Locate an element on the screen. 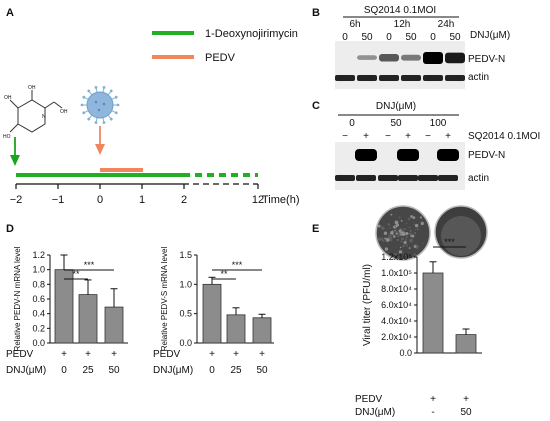 Image resolution: width=550 pixels, height=421 pixels. y-axis-label: Relative PEDV-S mRNA level is located at coordinates (164, 299).